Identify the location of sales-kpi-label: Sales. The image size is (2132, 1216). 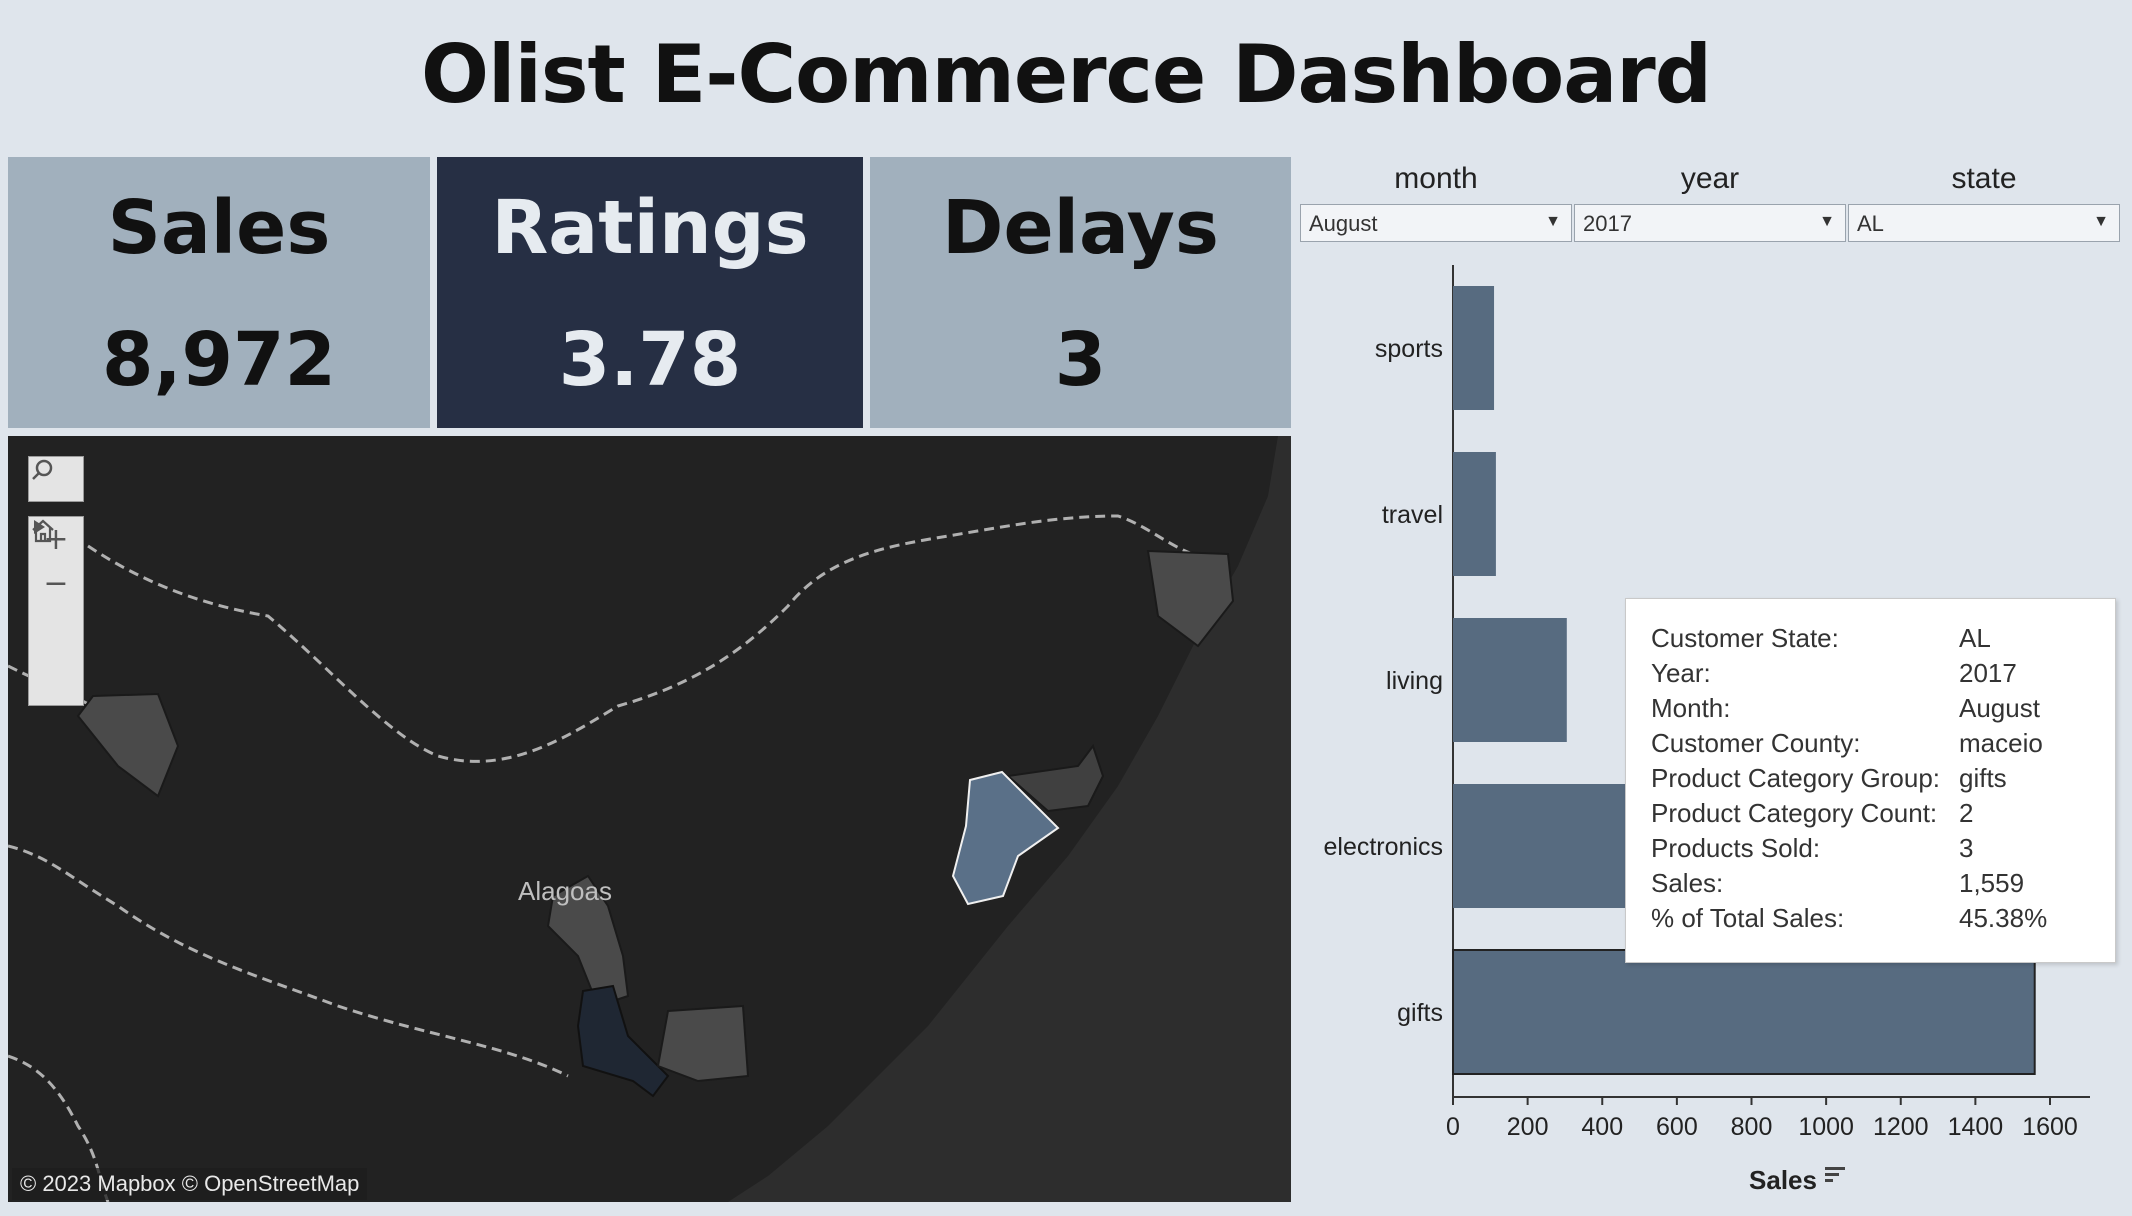
(219, 228).